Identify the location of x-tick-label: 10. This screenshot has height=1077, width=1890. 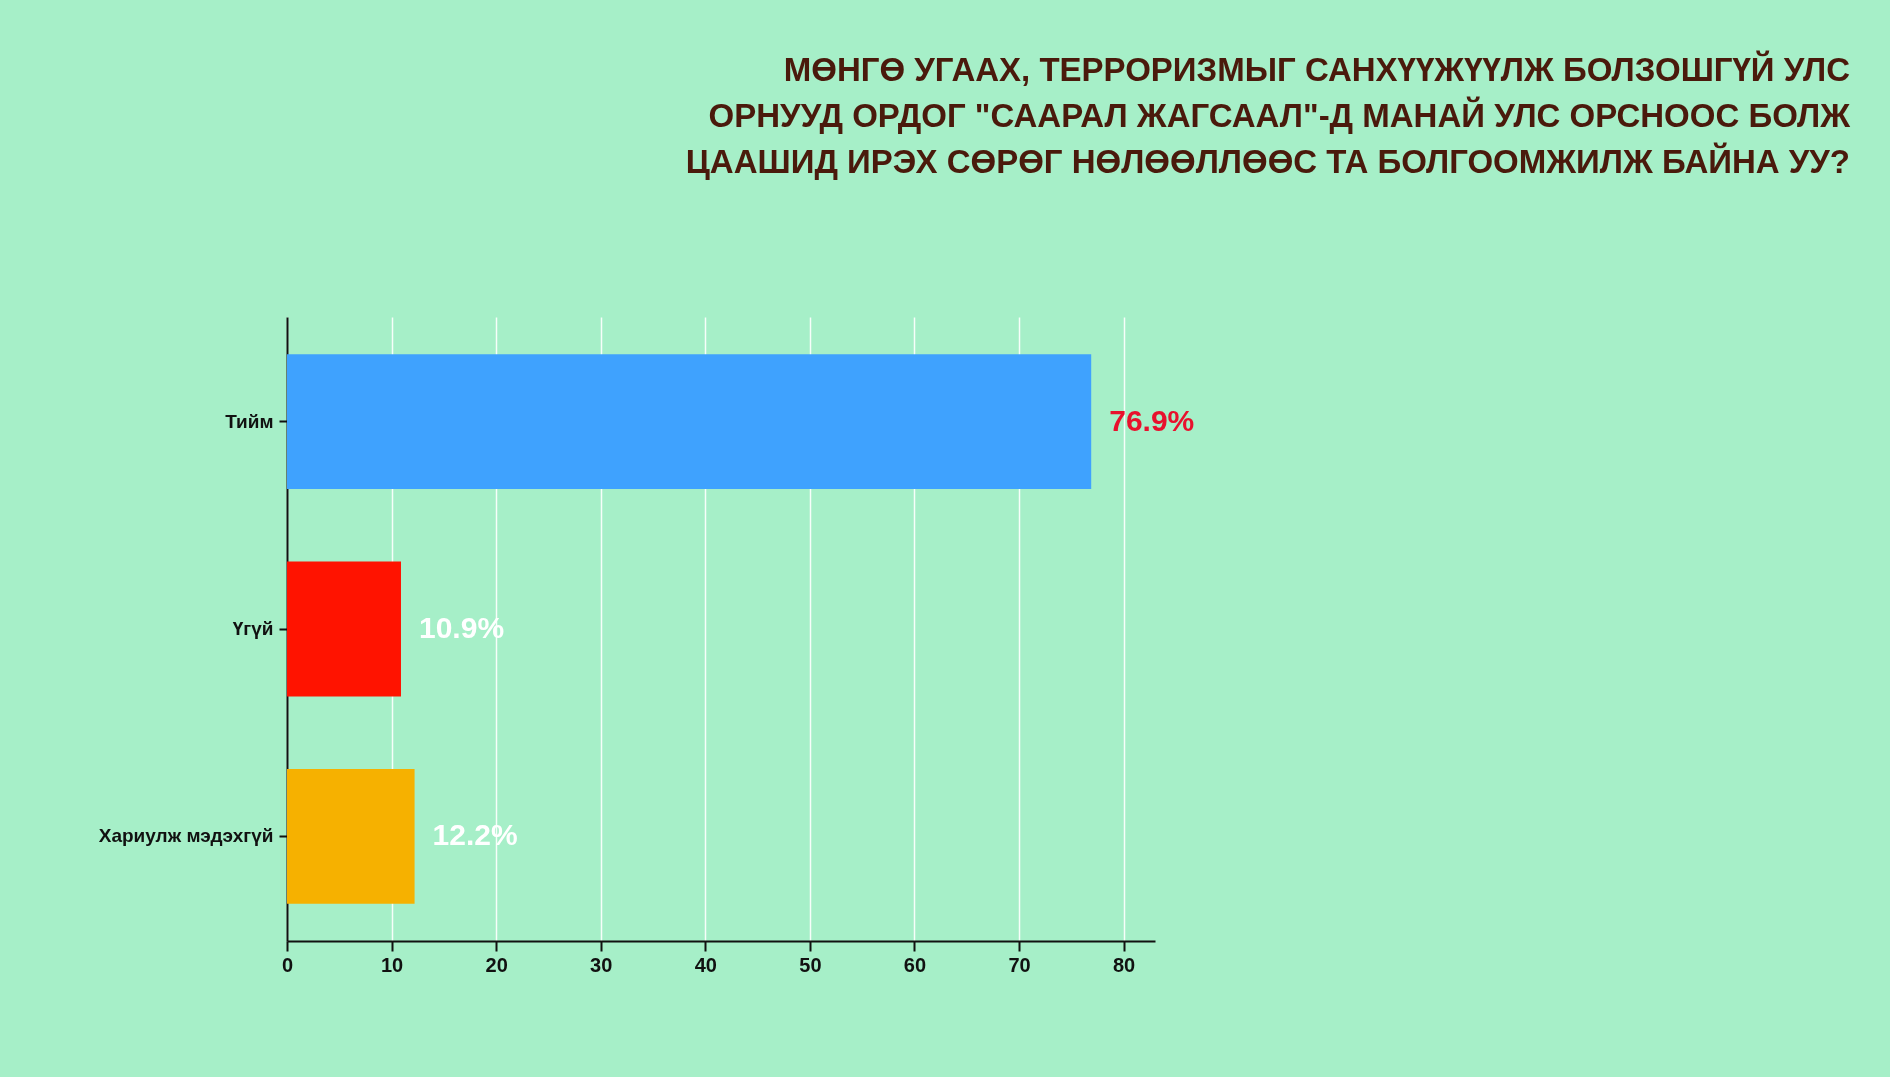
(392, 964).